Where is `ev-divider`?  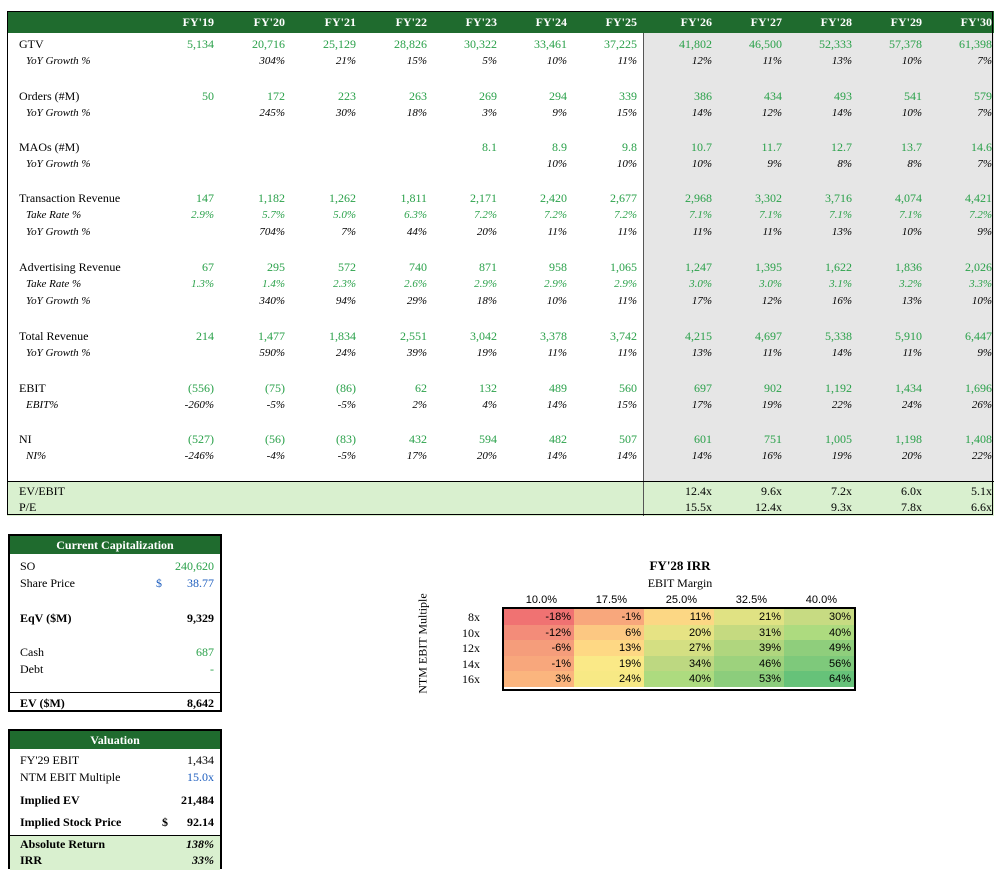 ev-divider is located at coordinates (115, 692).